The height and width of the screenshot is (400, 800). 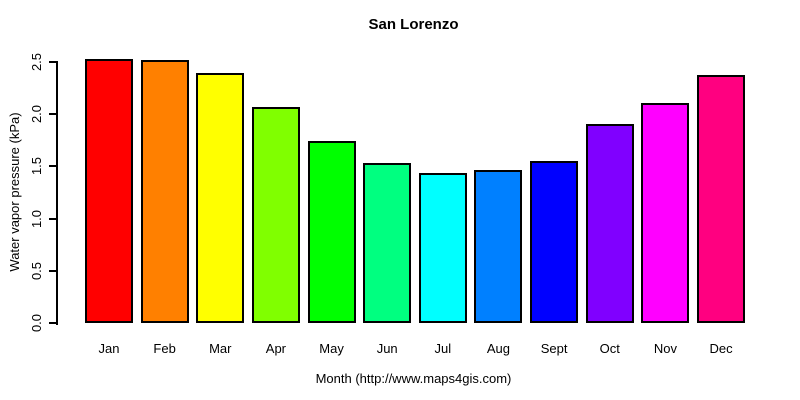 What do you see at coordinates (665, 212) in the screenshot?
I see `bar-nov` at bounding box center [665, 212].